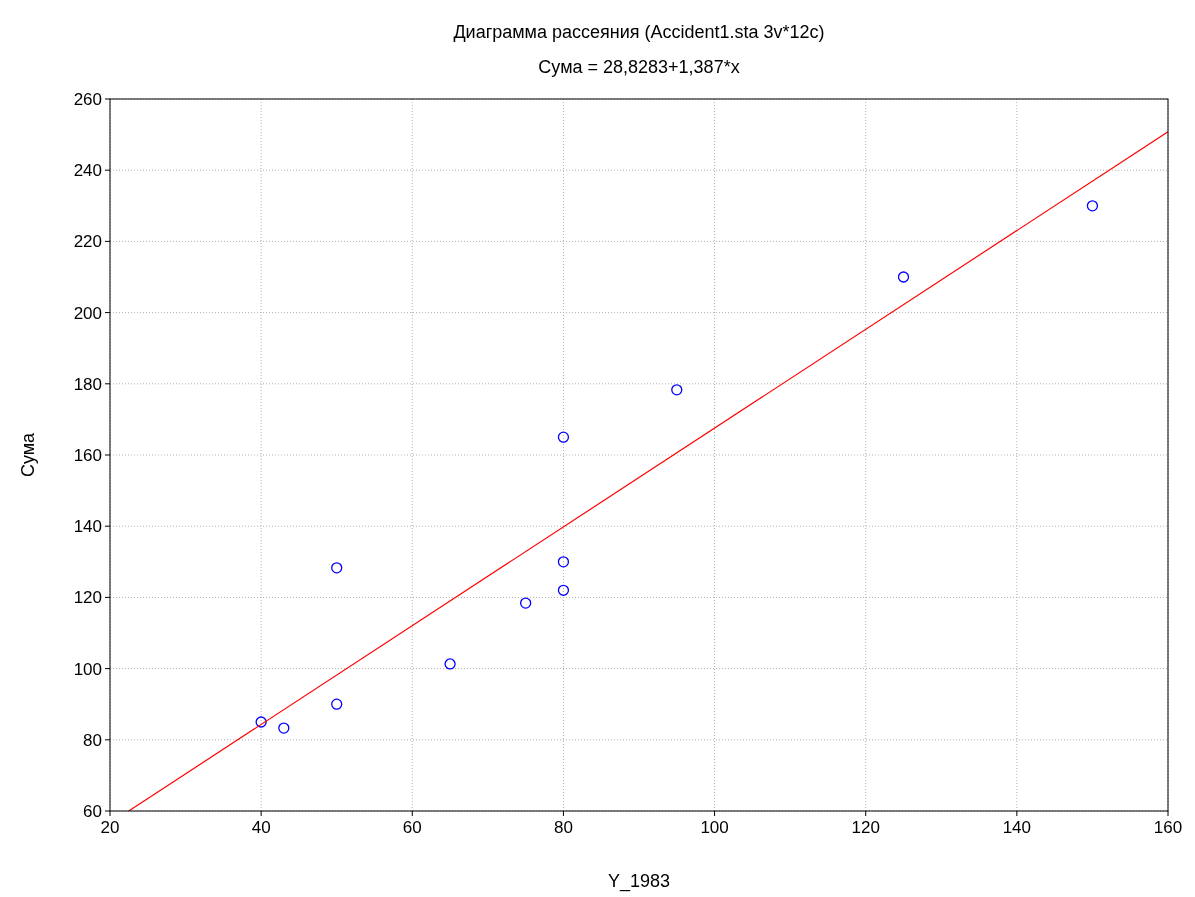  Describe the element at coordinates (865, 827) in the screenshot. I see `x-tick-label: 120` at that location.